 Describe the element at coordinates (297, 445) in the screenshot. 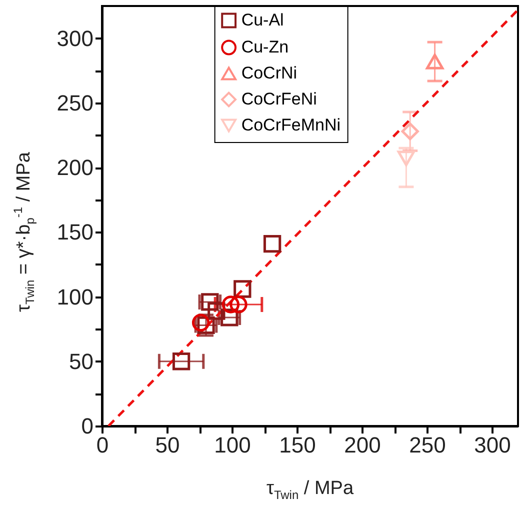

I see `x-tick-label: 150` at that location.